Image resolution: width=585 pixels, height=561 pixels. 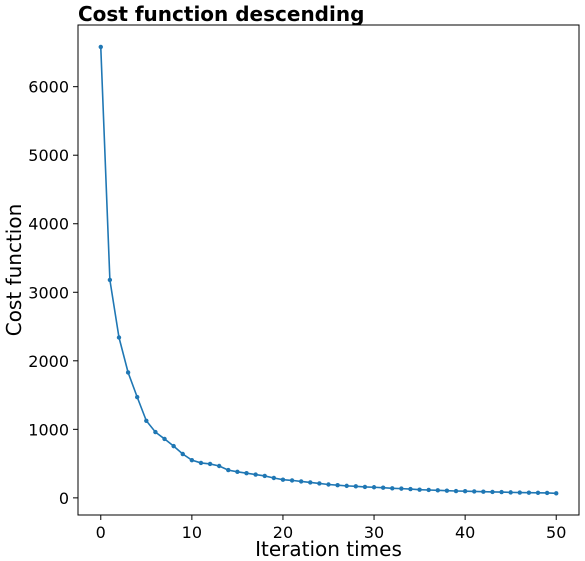 What do you see at coordinates (48, 224) in the screenshot?
I see `y-tick-label: 4000` at bounding box center [48, 224].